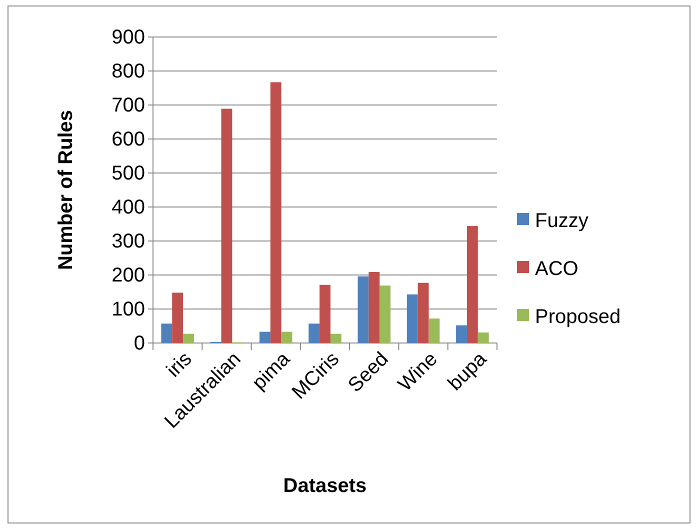 This screenshot has width=697, height=530. What do you see at coordinates (578, 317) in the screenshot?
I see `legend-label: Proposed` at bounding box center [578, 317].